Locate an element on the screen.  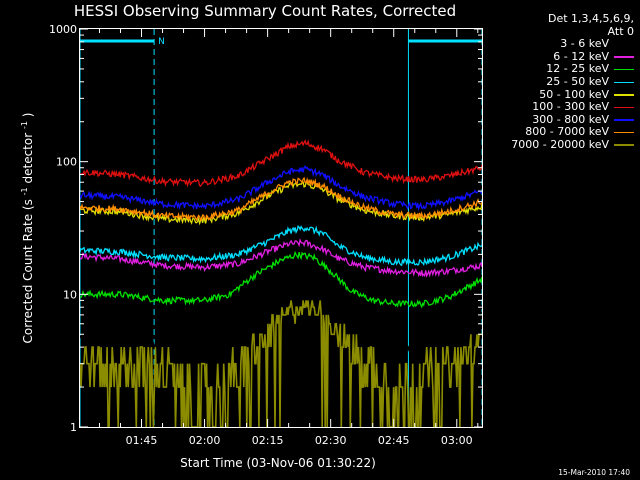
series-3-6-kev is located at coordinates (281, 310).